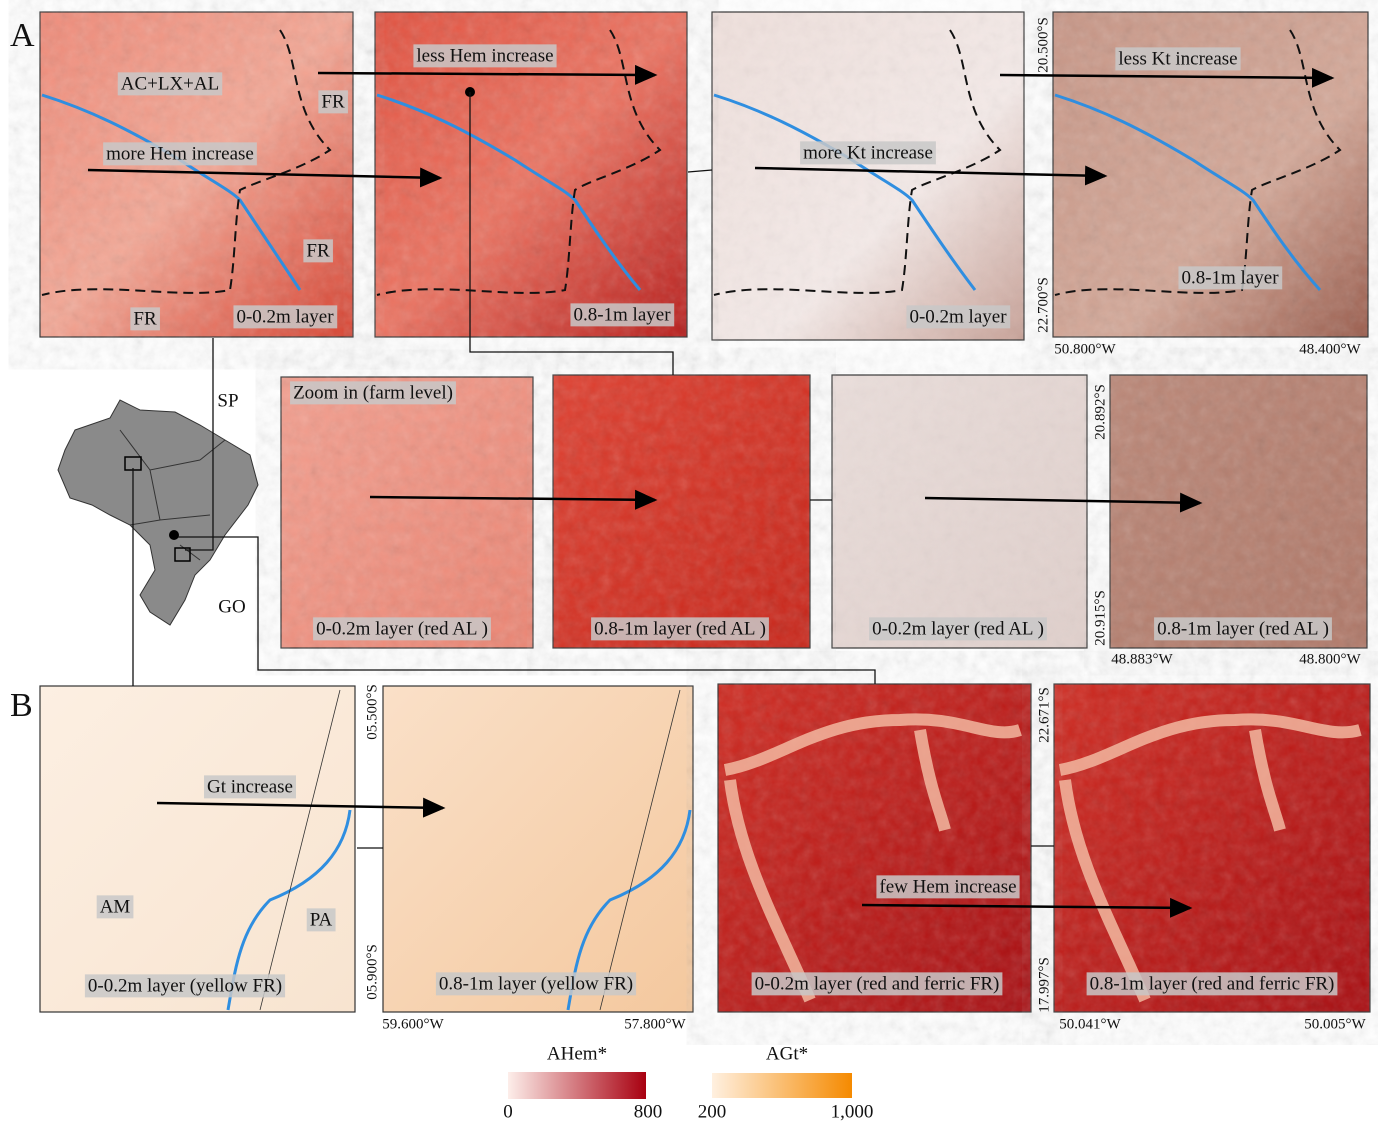 Image resolution: width=1378 pixels, height=1123 pixels. I want to click on legend-max: 800, so click(648, 1111).